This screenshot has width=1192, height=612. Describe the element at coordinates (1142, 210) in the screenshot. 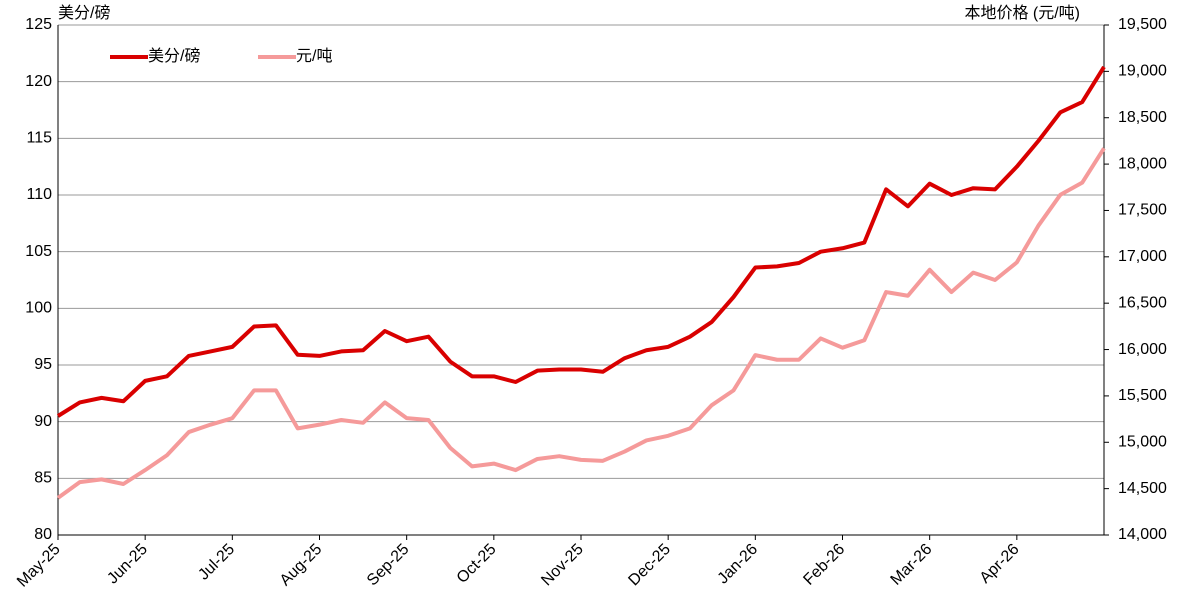

I see `y2-tick-label: 17,500` at that location.